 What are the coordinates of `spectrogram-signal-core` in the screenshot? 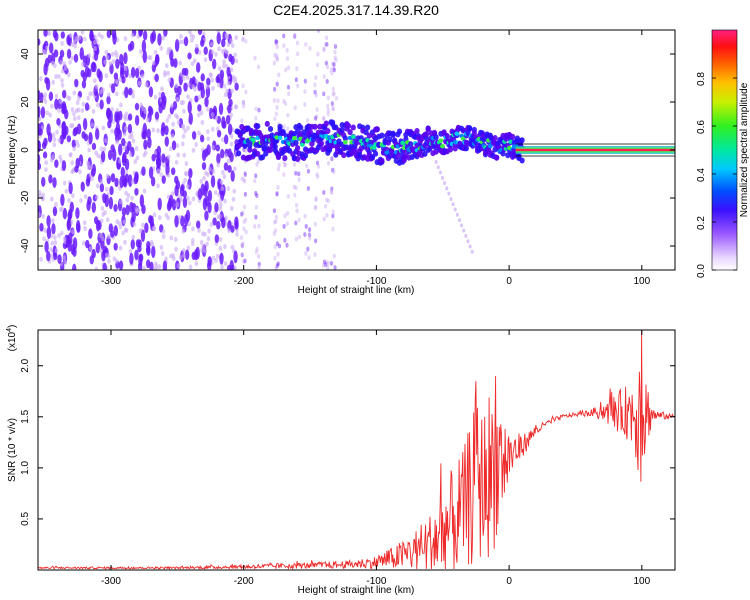 It's located at (353, 137).